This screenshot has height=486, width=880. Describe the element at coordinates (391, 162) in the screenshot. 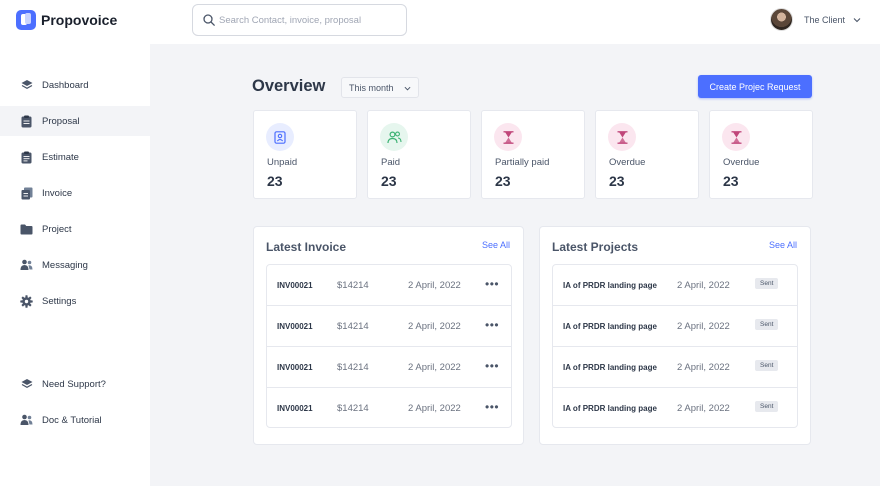

I see `stat-label: Paid` at that location.